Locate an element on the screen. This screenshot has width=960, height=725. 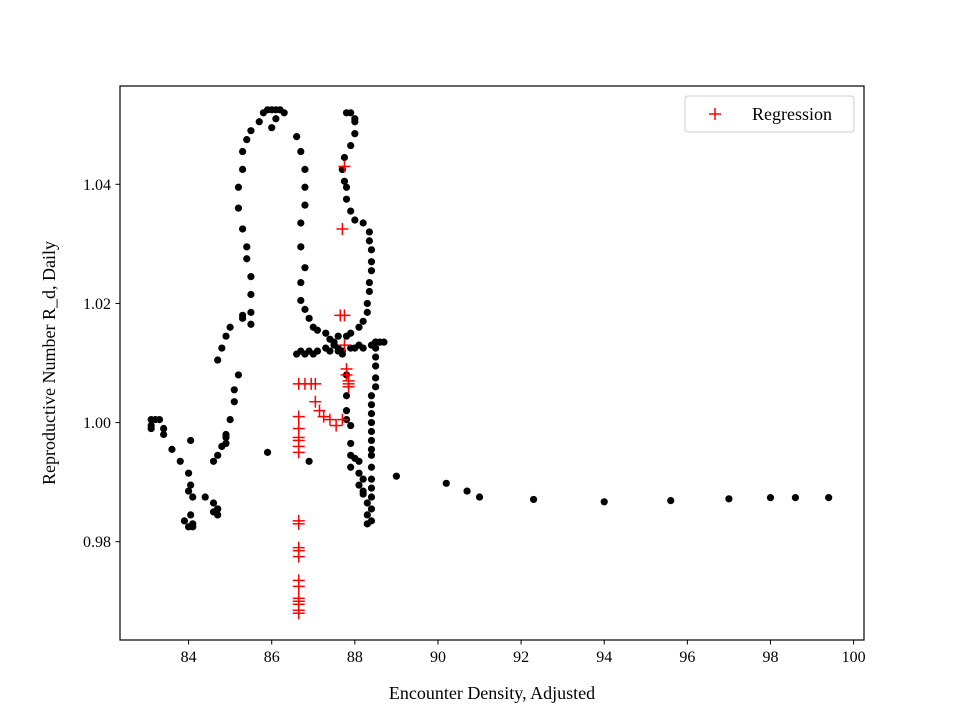
y-tick-label: 1.04 is located at coordinates (97, 185).